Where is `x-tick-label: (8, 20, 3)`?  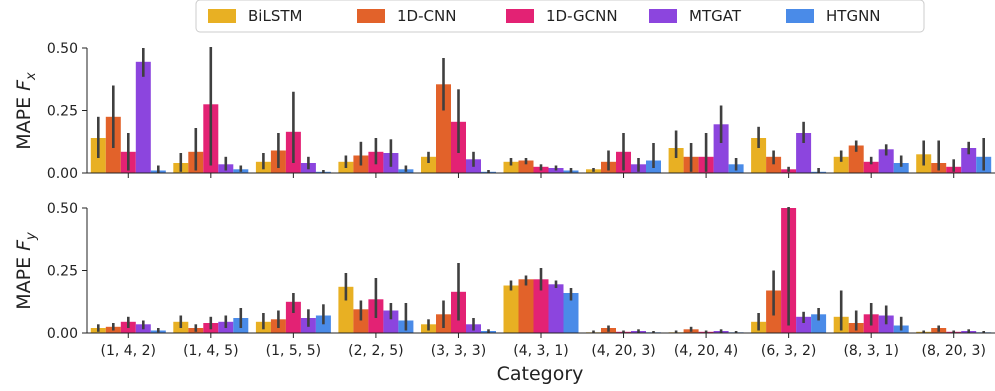 x-tick-label: (8, 20, 3) is located at coordinates (954, 351).